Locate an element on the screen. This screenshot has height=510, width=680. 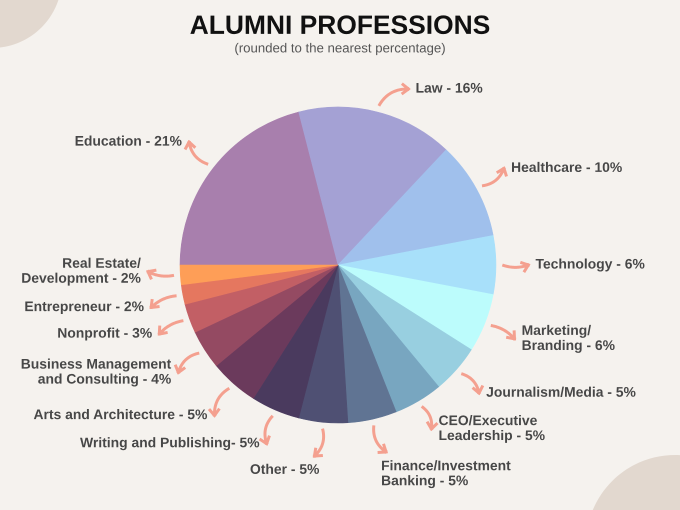
slice-label: Entrepreneur - 2% is located at coordinates (84, 307).